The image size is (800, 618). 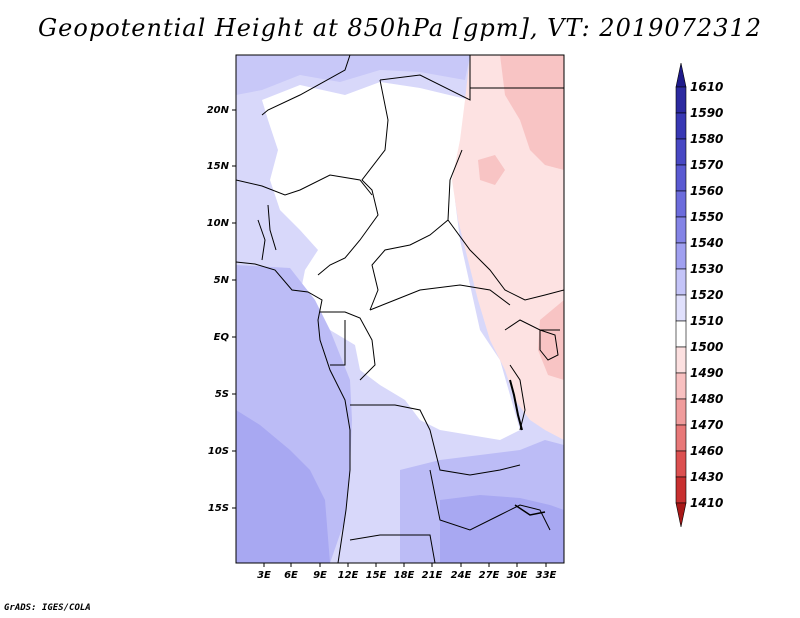 I want to click on lon-label-30e: 30E, so click(x=517, y=575).